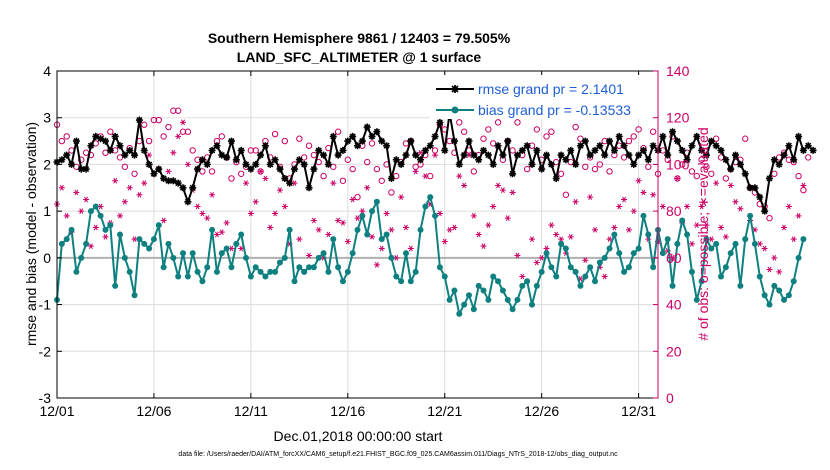  What do you see at coordinates (56, 411) in the screenshot?
I see `x-tick-label: 12/01` at bounding box center [56, 411].